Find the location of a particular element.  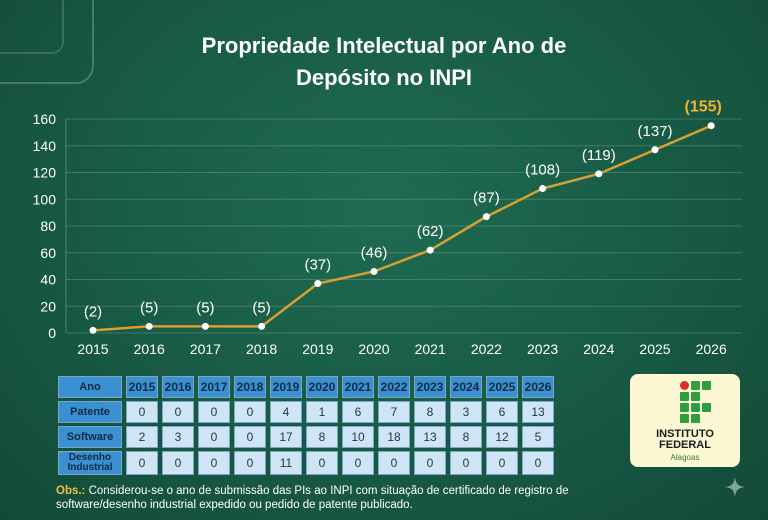

logo-red-dot is located at coordinates (684, 385).